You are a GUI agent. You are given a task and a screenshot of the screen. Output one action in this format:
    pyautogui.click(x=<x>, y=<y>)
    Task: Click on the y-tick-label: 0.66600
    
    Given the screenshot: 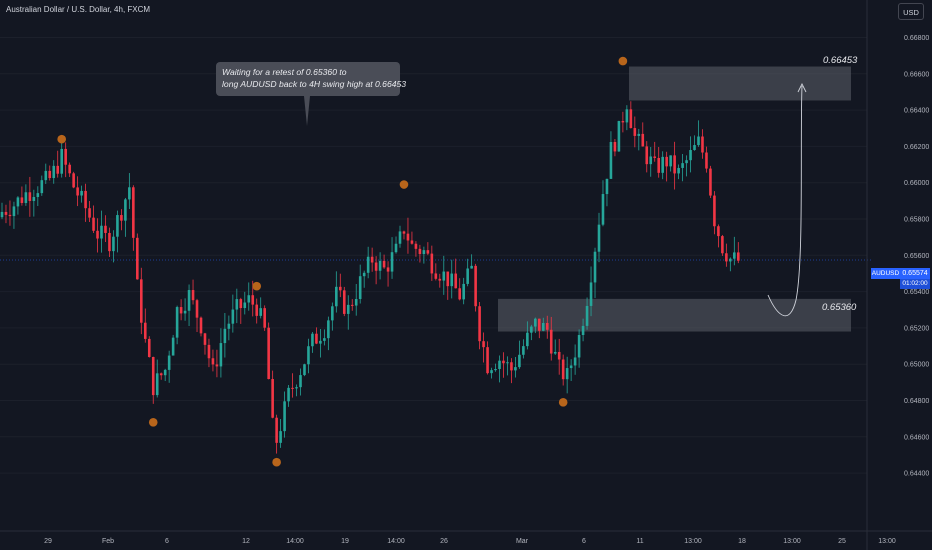 What is the action you would take?
    pyautogui.click(x=916, y=74)
    